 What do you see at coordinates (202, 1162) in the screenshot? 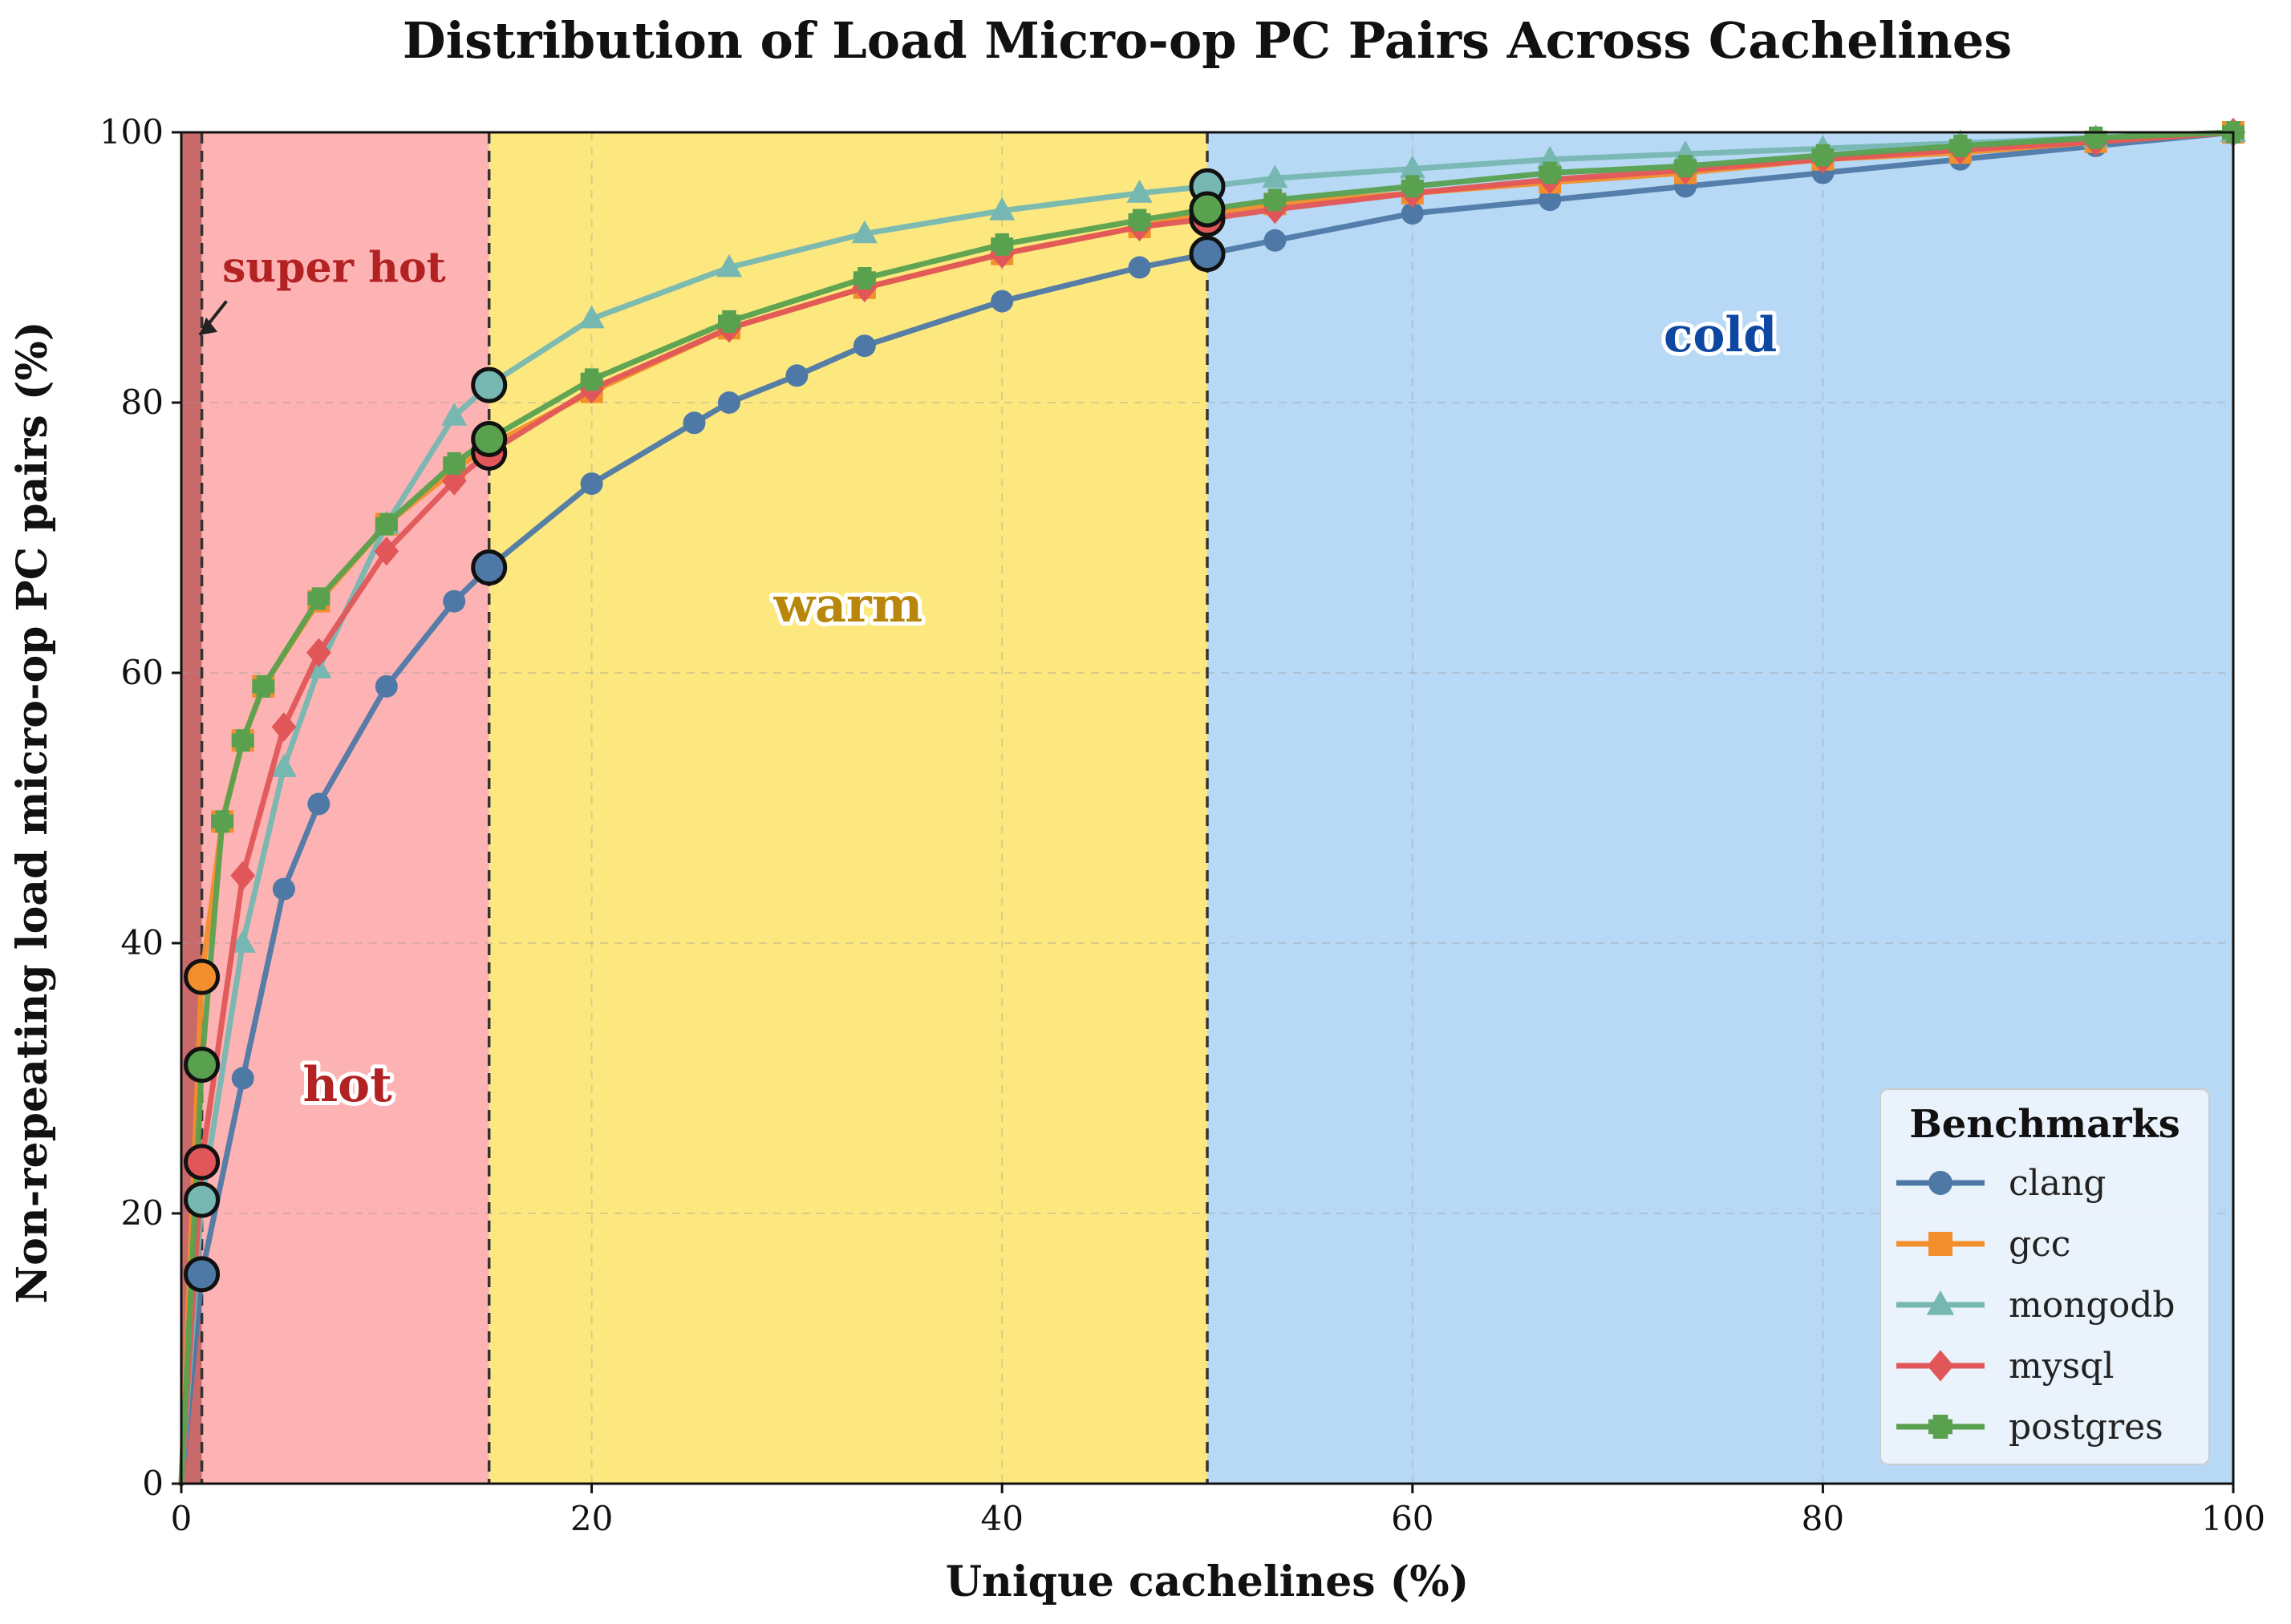
I see `highlight-point-mysql` at bounding box center [202, 1162].